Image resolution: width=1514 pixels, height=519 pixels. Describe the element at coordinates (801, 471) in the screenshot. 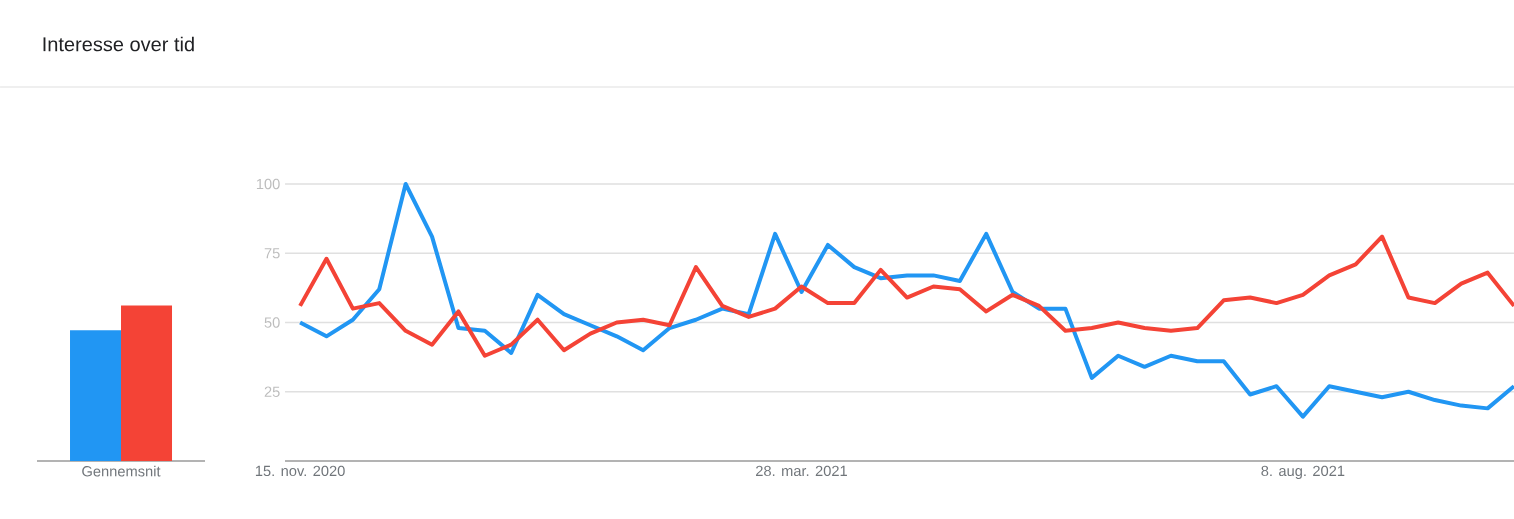

I see `x-tick-label: 28. mar. 2021` at that location.